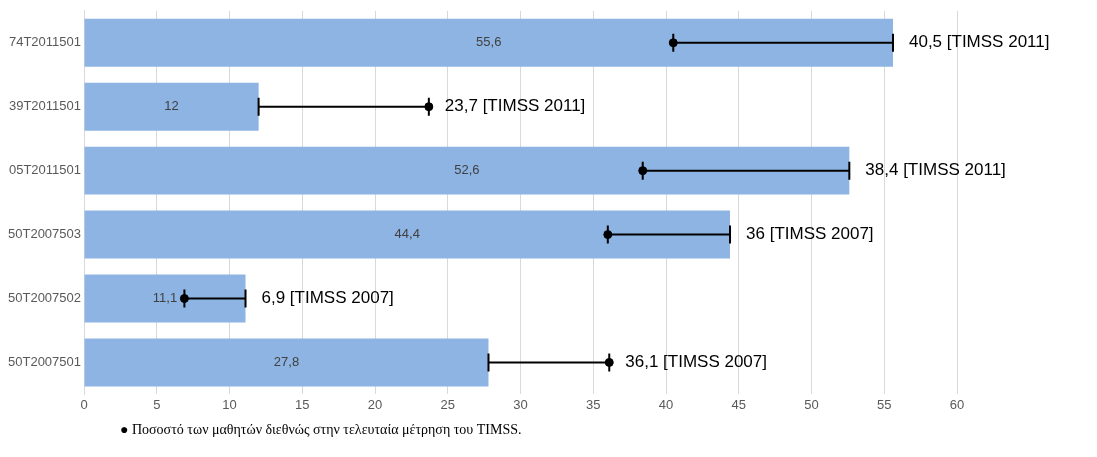  I want to click on x-tick-label: 5, so click(157, 404).